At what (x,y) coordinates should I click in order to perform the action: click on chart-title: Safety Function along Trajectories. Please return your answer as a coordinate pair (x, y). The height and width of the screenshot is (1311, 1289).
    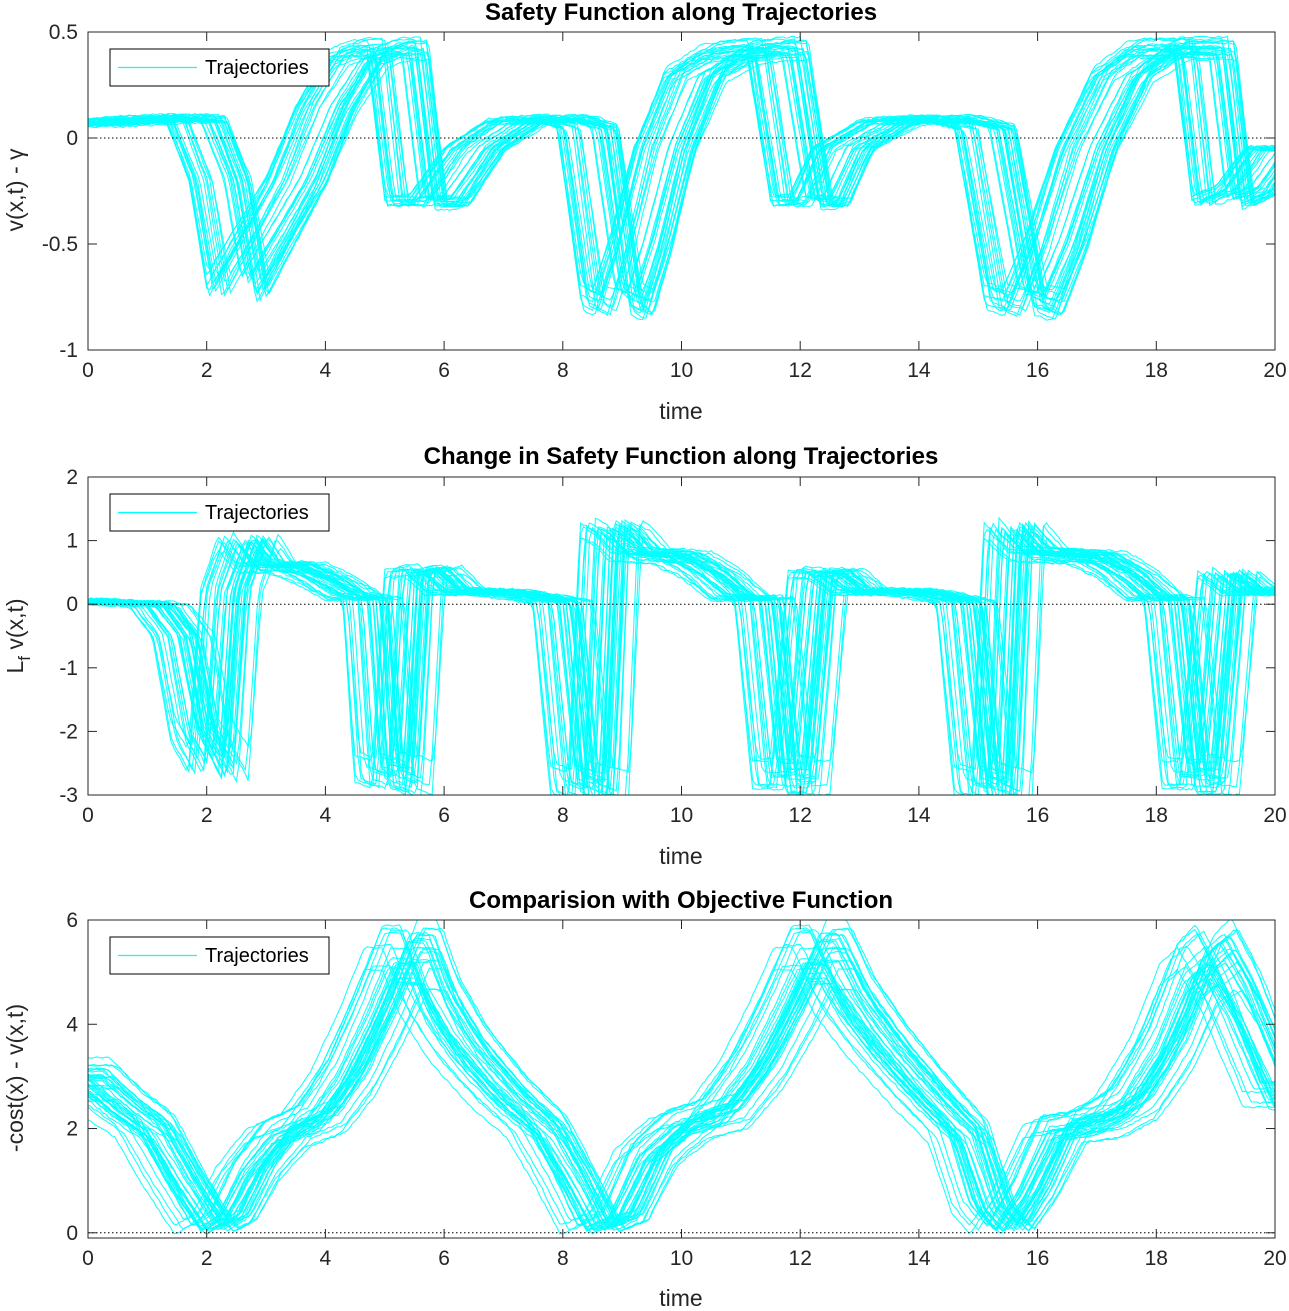
    Looking at the image, I should click on (681, 13).